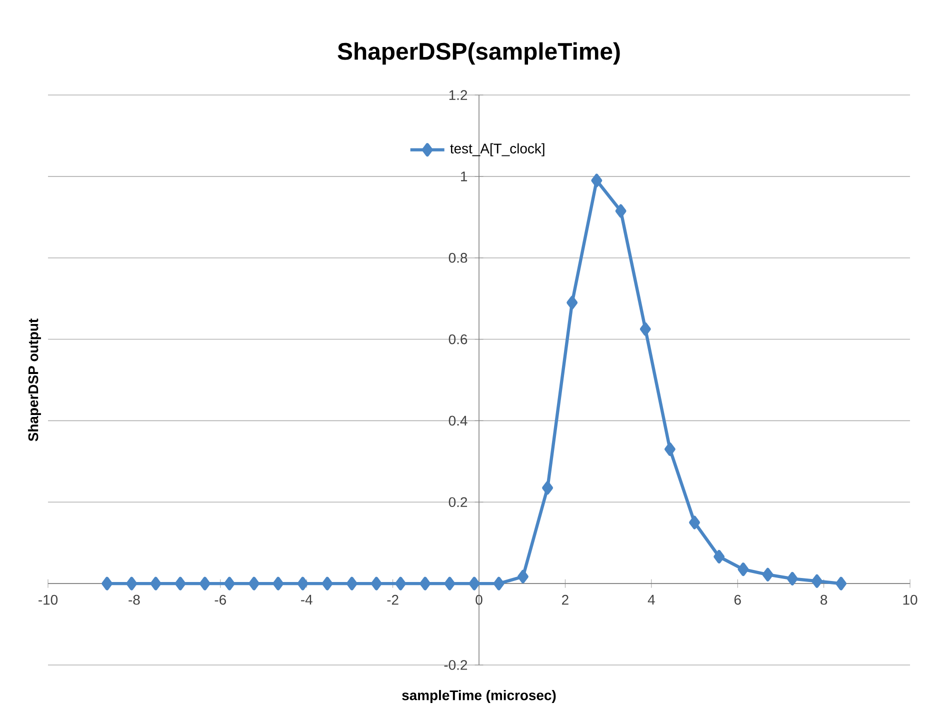 The height and width of the screenshot is (710, 930). Describe the element at coordinates (479, 697) in the screenshot. I see `x-axis-title: sampleTime (microsec)` at that location.